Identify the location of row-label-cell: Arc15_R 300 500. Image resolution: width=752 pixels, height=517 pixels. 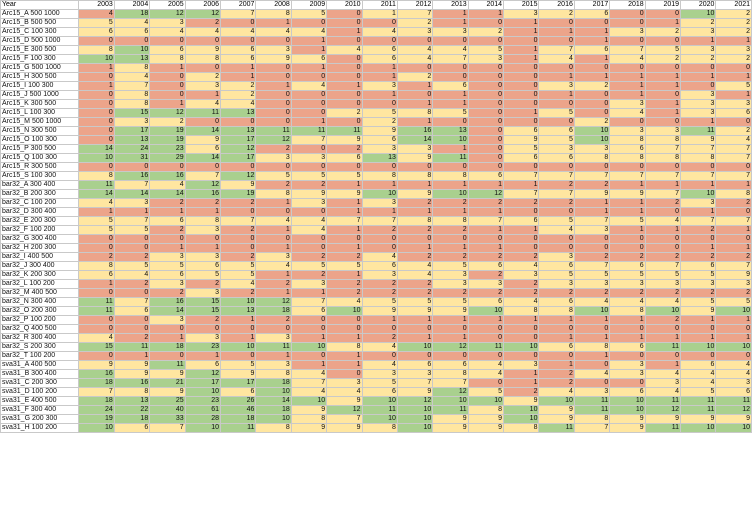
(40, 167).